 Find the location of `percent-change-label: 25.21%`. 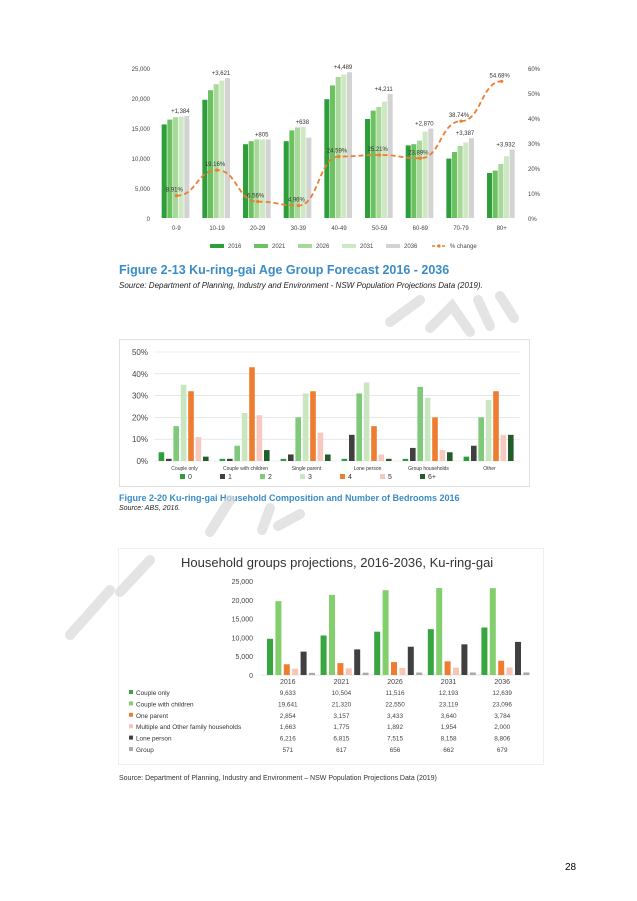

percent-change-label: 25.21% is located at coordinates (377, 150).